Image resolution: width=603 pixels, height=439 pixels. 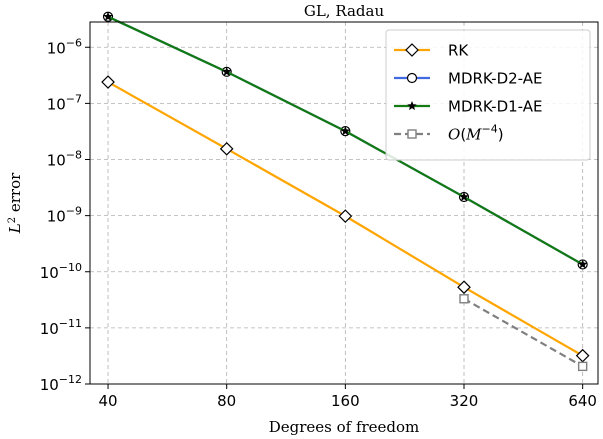 I want to click on y-tick-label: 10⁻¹⁰, so click(x=61, y=271).